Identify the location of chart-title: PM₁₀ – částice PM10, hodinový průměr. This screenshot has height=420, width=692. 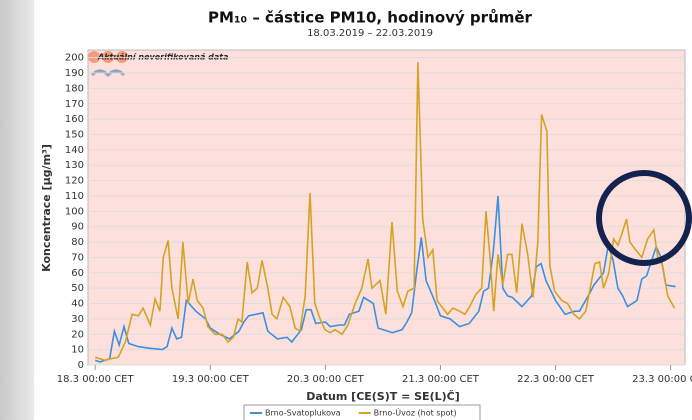
(370, 18).